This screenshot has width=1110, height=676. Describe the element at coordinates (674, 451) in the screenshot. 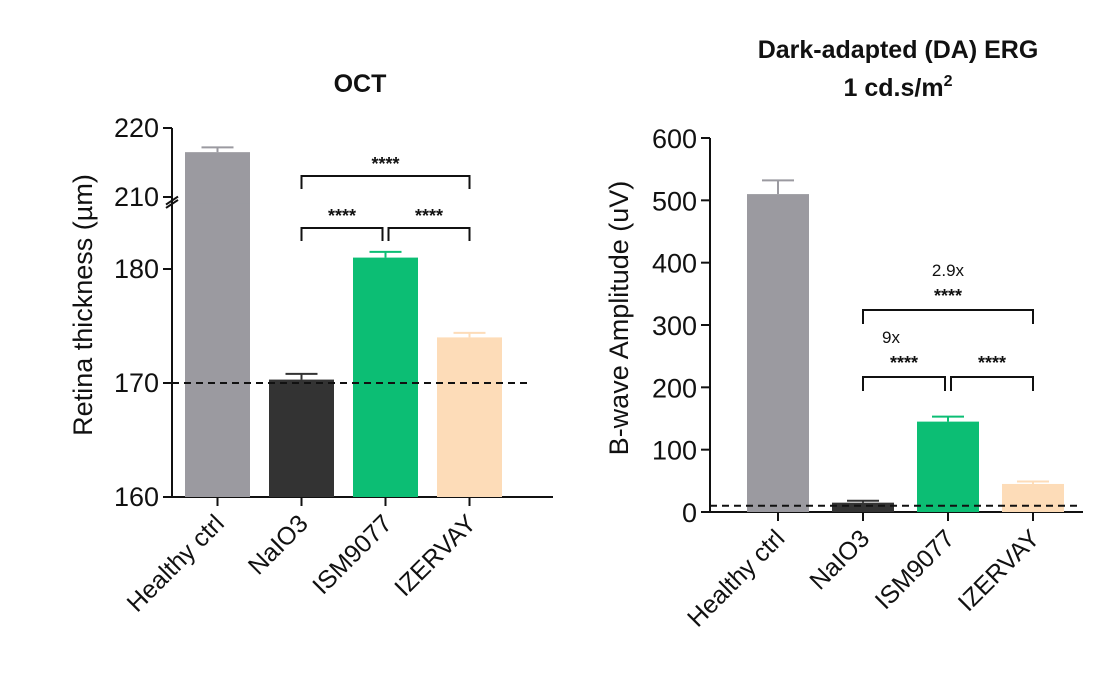

I see `erg-y-tick-label: 100` at that location.